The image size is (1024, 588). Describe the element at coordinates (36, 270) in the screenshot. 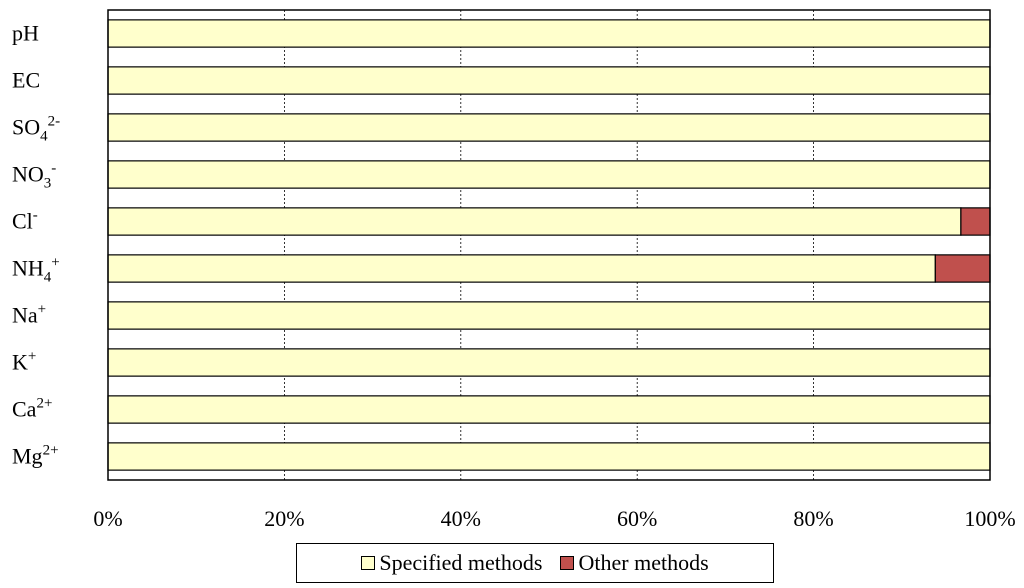

I see `category-label: NH4+` at that location.